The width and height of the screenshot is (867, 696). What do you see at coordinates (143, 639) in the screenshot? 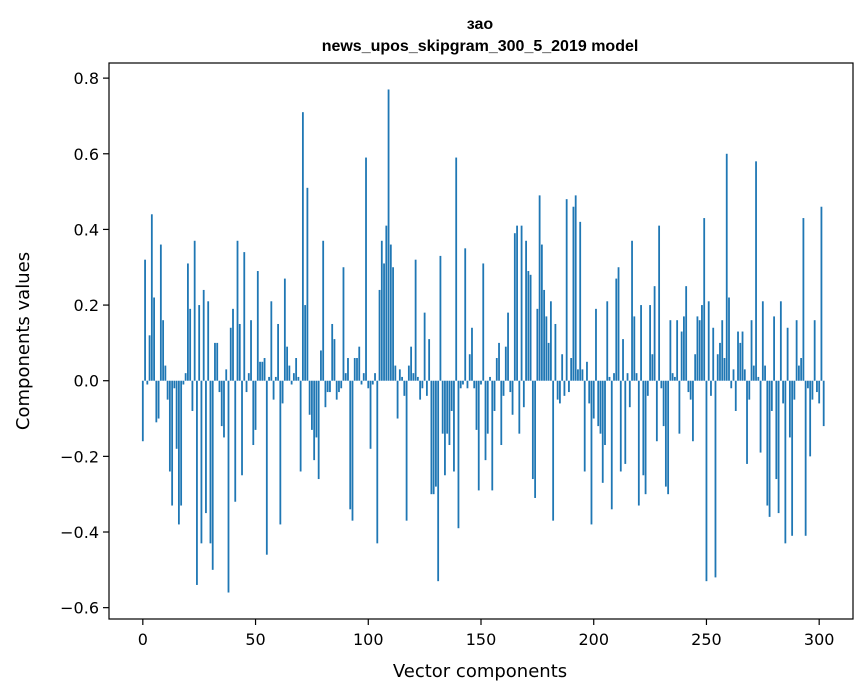
I see `x-tick-label: 0` at bounding box center [143, 639].